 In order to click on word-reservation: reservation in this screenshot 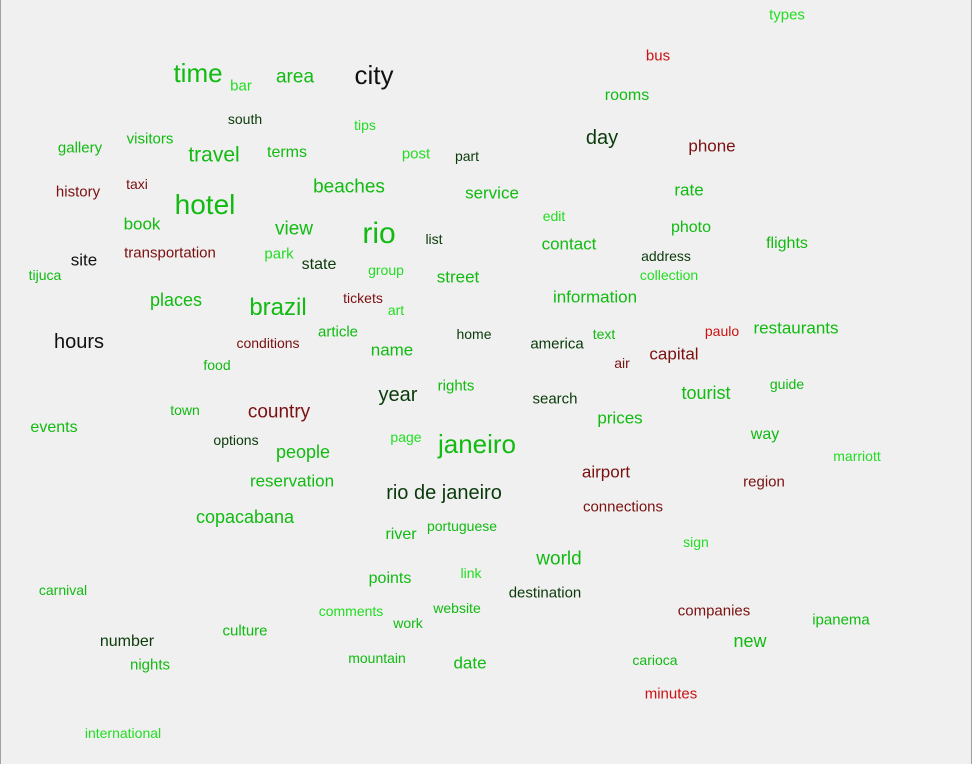, I will do `click(292, 481)`.